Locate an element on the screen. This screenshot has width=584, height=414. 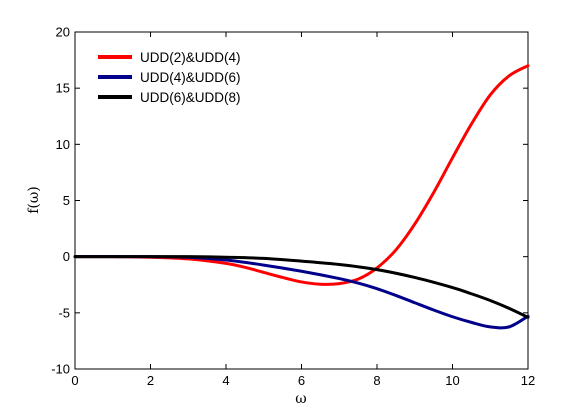
y-tick-label: -5 is located at coordinates (64, 312).